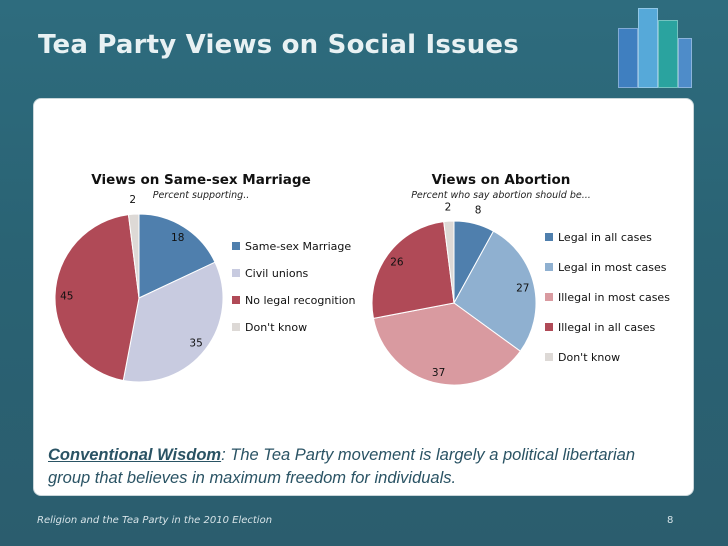  I want to click on slide-title: Tea Party Views on Social Issues, so click(278, 45).